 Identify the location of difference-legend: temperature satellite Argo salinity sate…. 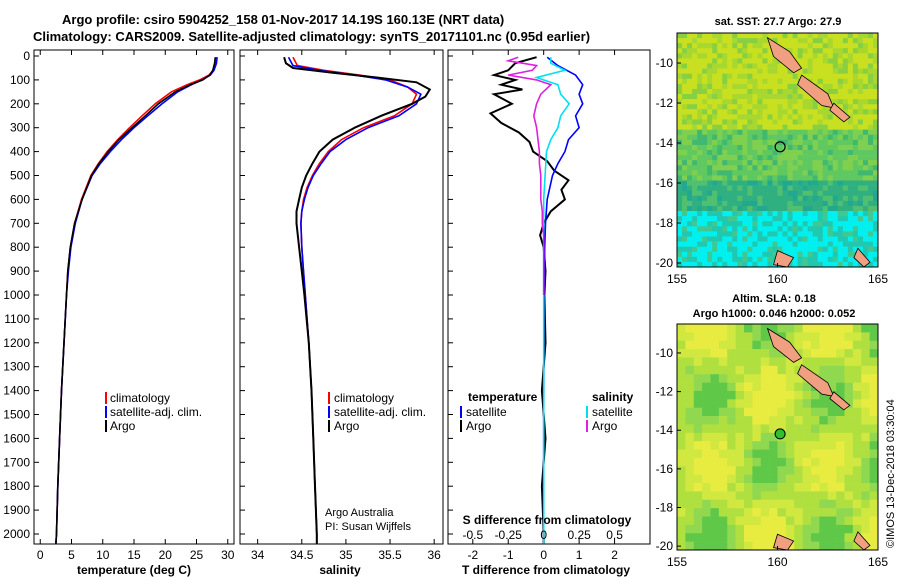
(547, 411).